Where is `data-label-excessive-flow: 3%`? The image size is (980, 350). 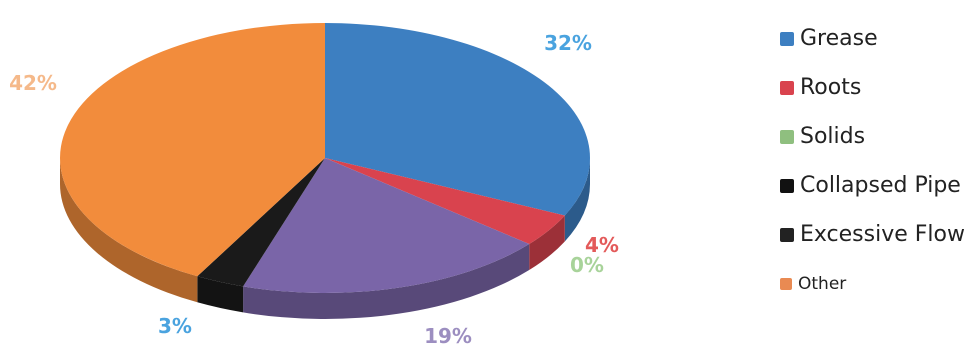
data-label-excessive-flow: 3% is located at coordinates (175, 326).